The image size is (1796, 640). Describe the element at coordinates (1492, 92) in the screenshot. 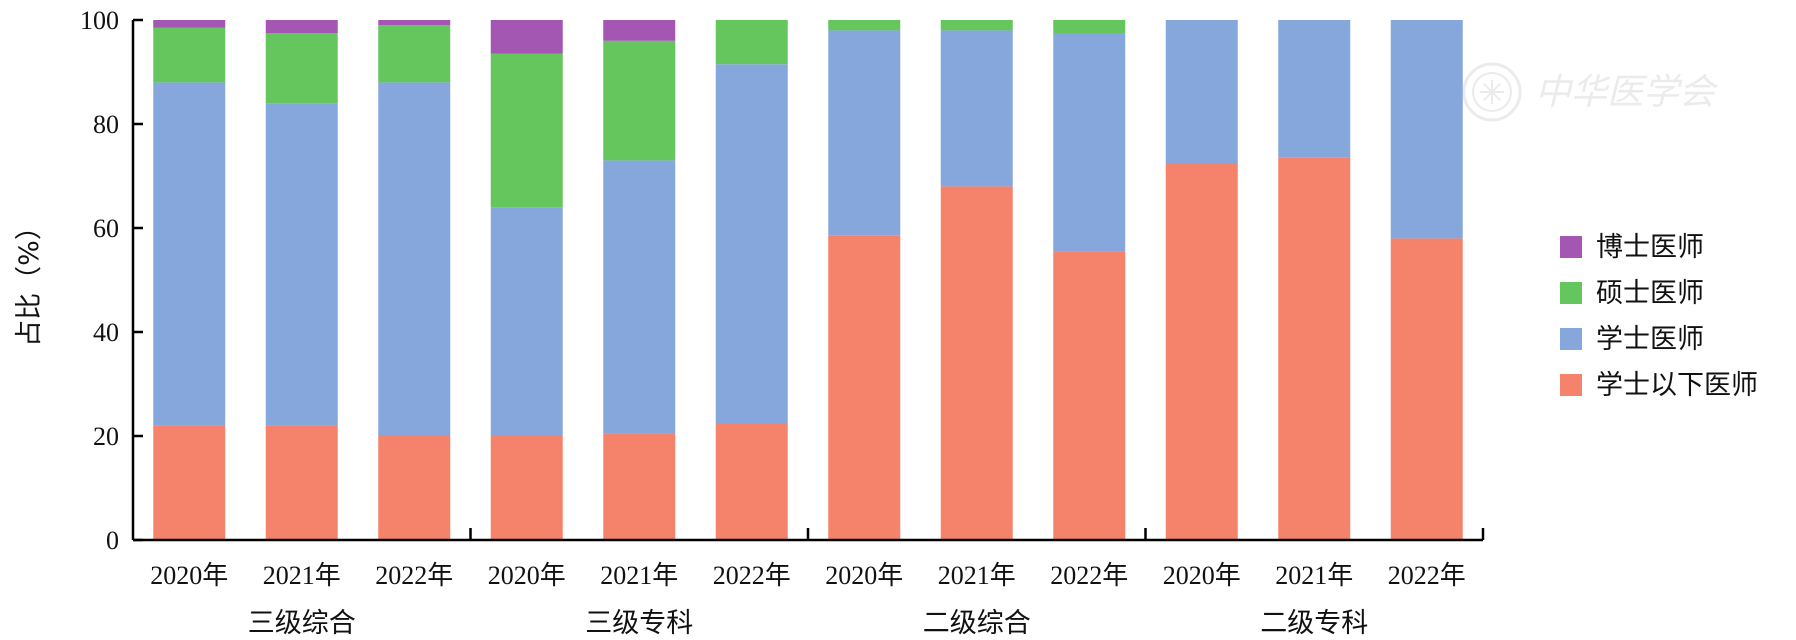

I see `watermark-seal-icon` at that location.